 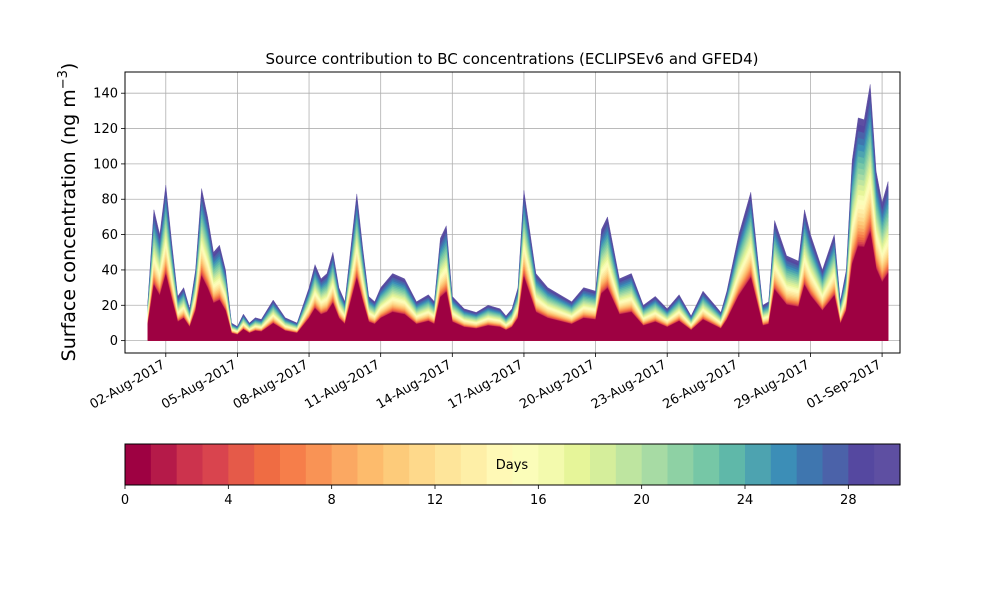 What do you see at coordinates (228, 500) in the screenshot?
I see `colorbar-tick-label: 4` at bounding box center [228, 500].